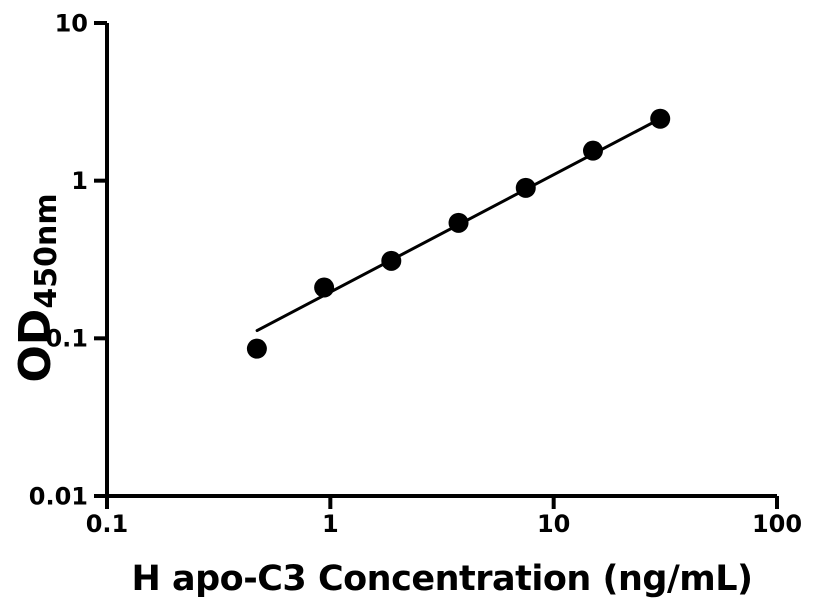 The width and height of the screenshot is (816, 612). Describe the element at coordinates (46, 250) in the screenshot. I see `y-axis-title-subscript: 450nm` at that location.